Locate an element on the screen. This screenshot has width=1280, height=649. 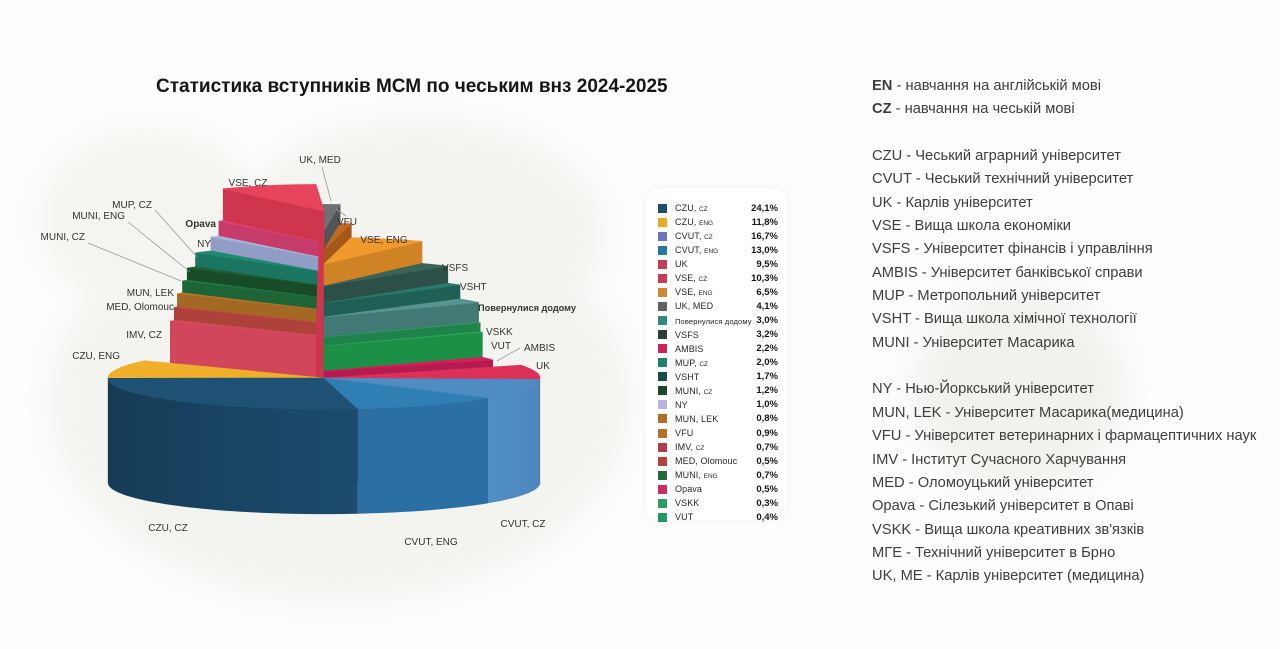
svg-text: Повернулися додому is located at coordinates (527, 308).